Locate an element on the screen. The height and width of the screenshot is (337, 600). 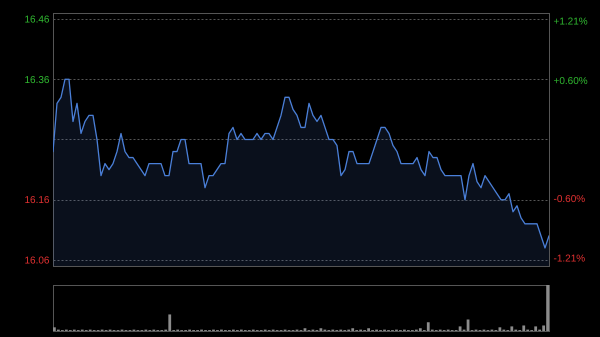
y2-tick-label: +0.60% is located at coordinates (571, 82).